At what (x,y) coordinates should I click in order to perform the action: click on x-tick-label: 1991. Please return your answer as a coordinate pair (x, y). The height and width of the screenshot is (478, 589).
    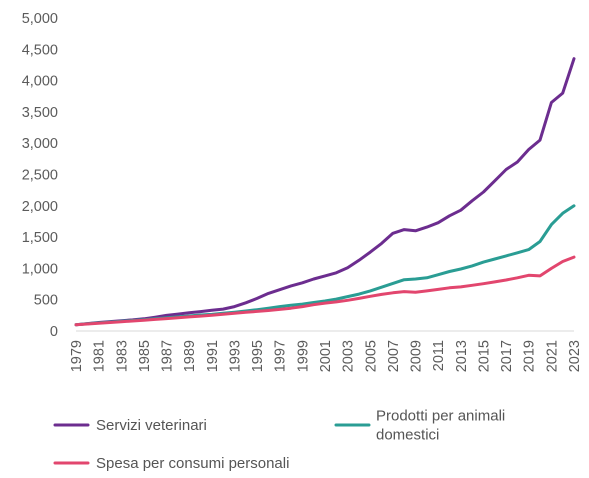
    Looking at the image, I should click on (213, 356).